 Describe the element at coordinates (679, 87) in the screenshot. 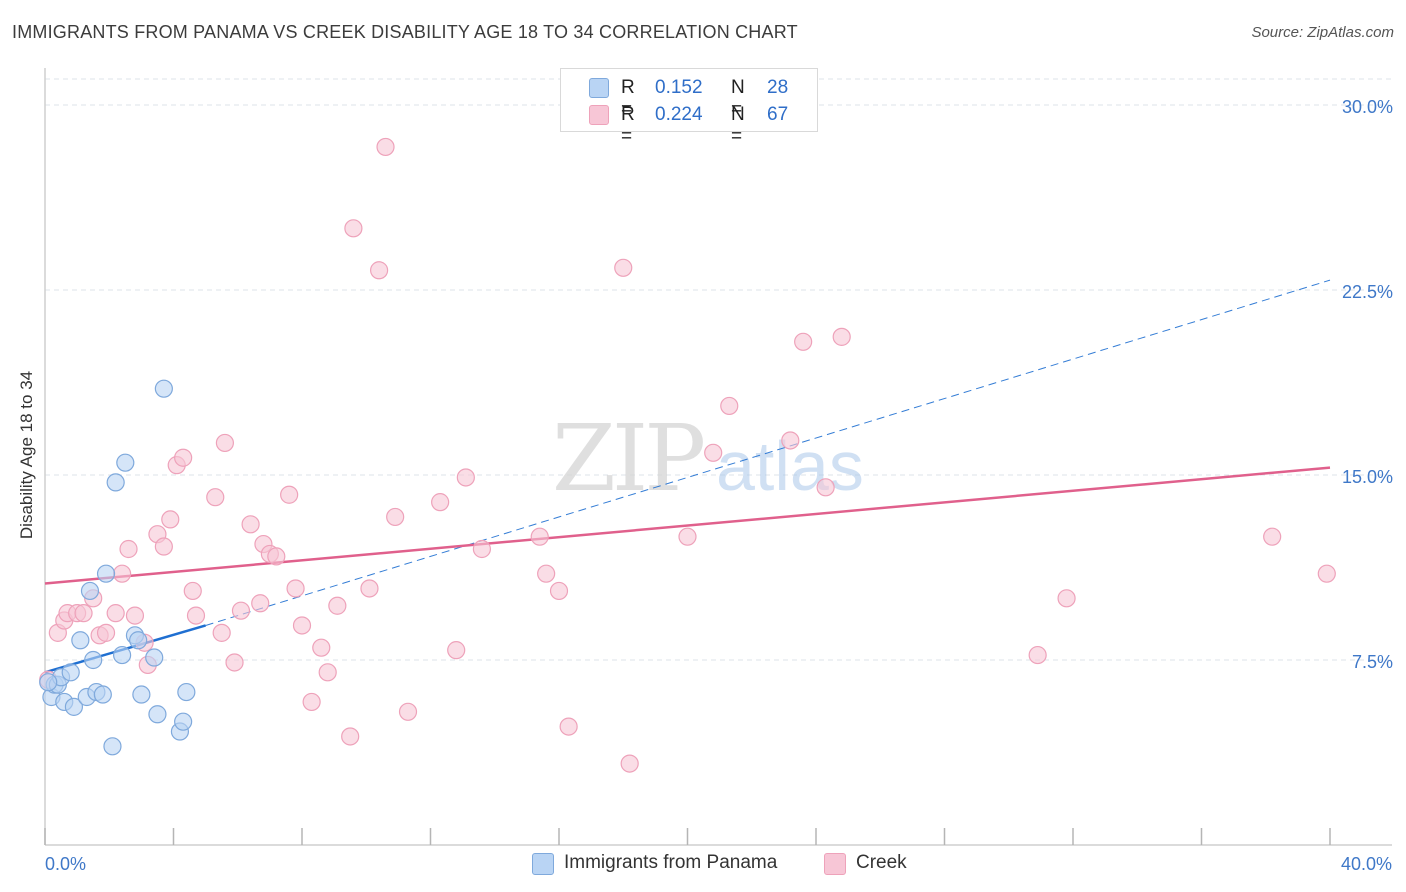

I see `legend-r-value: 0.152` at that location.